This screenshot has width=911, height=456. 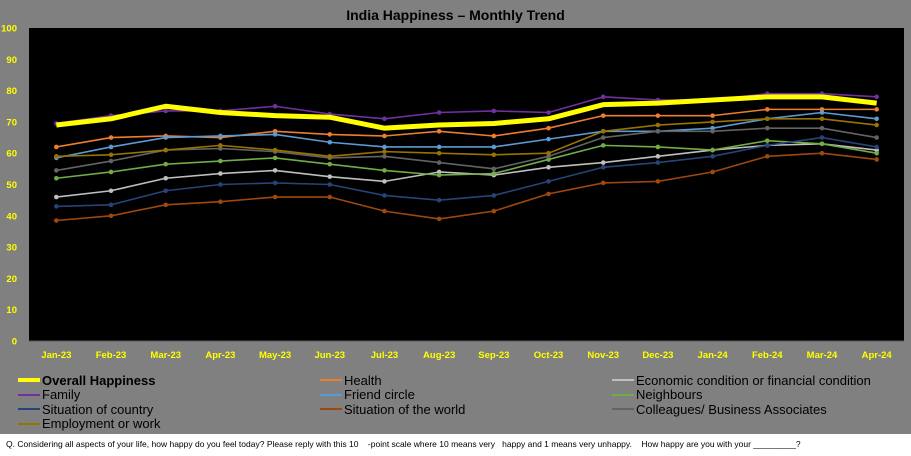 I want to click on series-neighbours-line, so click(x=466, y=159).